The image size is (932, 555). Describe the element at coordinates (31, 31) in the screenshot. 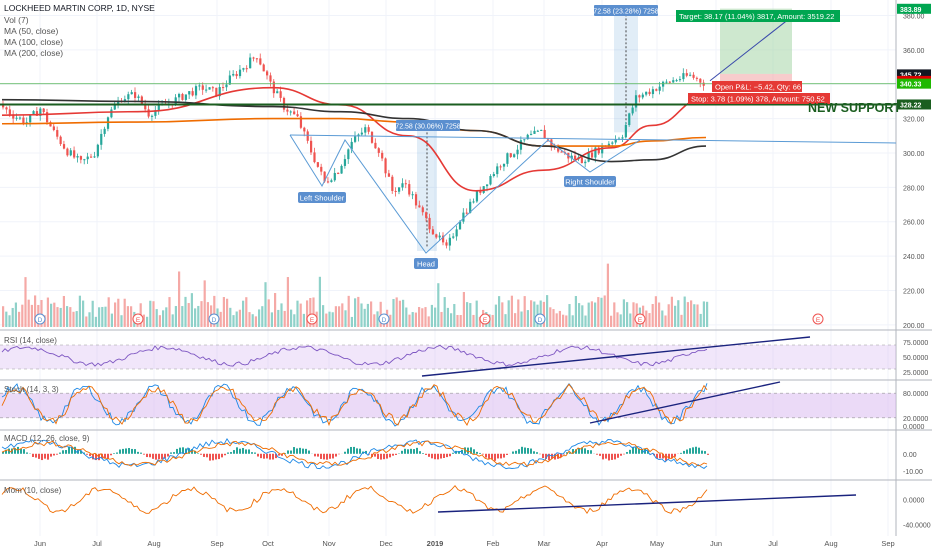

I see `indicator-ma50: MA (50, close)` at that location.